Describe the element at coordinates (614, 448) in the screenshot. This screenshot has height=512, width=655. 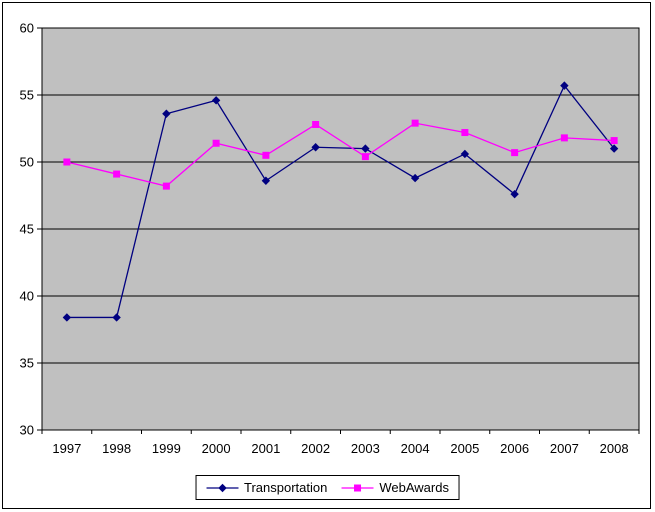
I see `x-axis-tick-label: 2008` at that location.